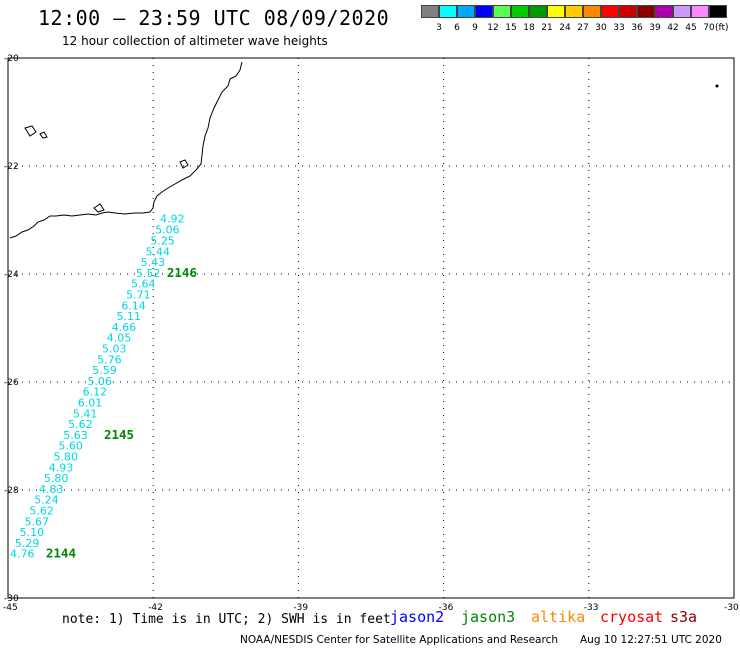 The width and height of the screenshot is (740, 650). Describe the element at coordinates (32, 532) in the screenshot. I see `wave-height-value: 5.10` at that location.